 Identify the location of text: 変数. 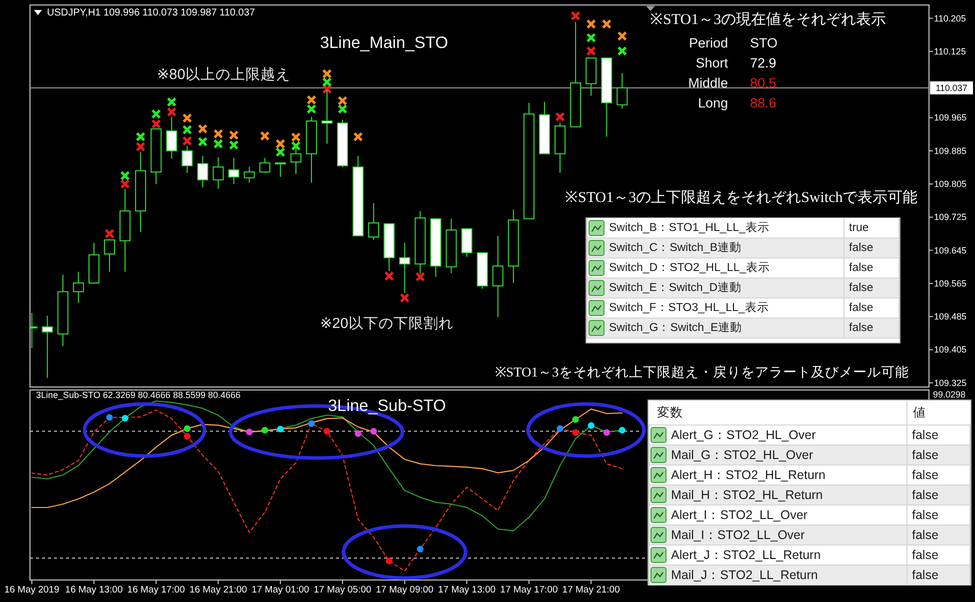
(670, 412).